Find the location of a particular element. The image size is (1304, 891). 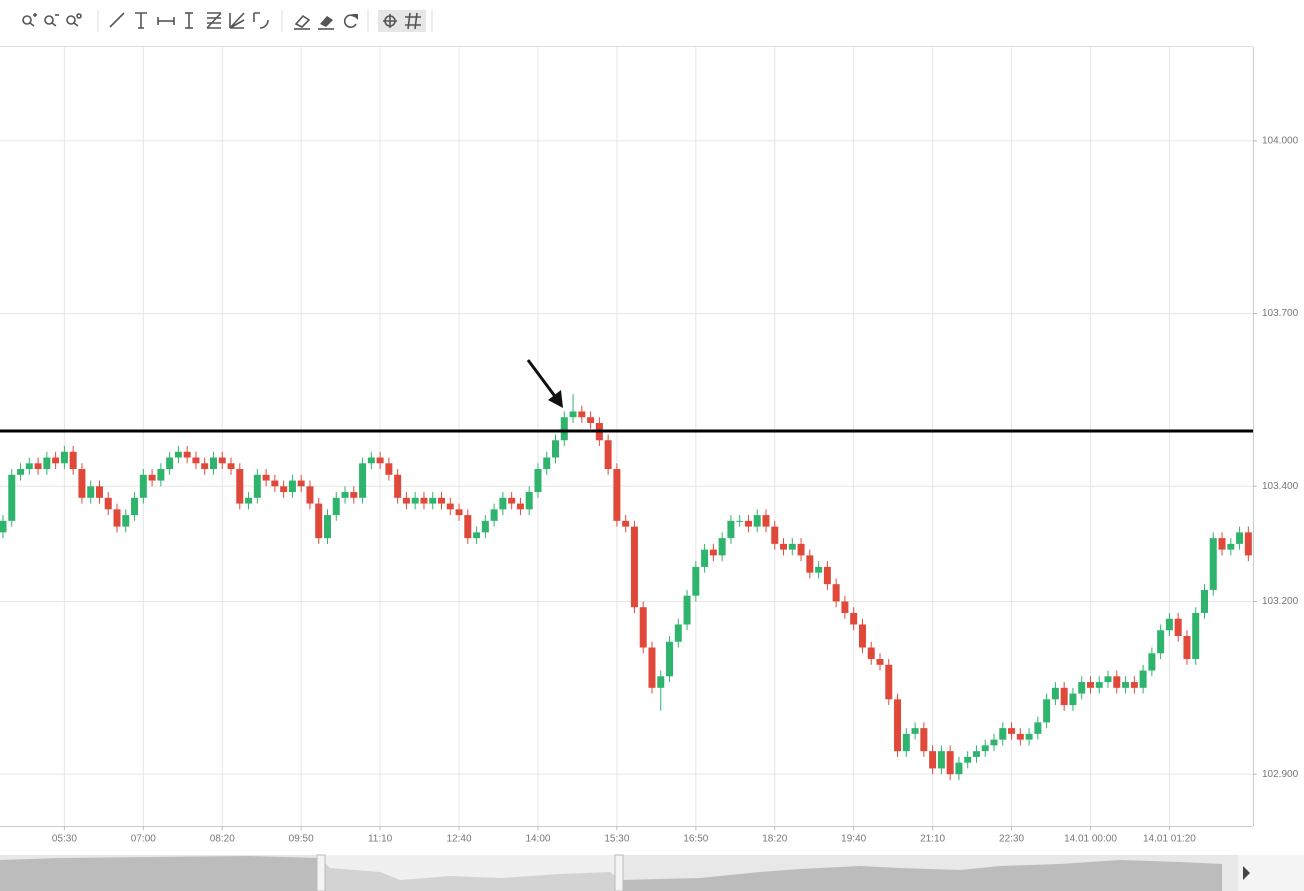

zoom-reset is located at coordinates (74, 20).